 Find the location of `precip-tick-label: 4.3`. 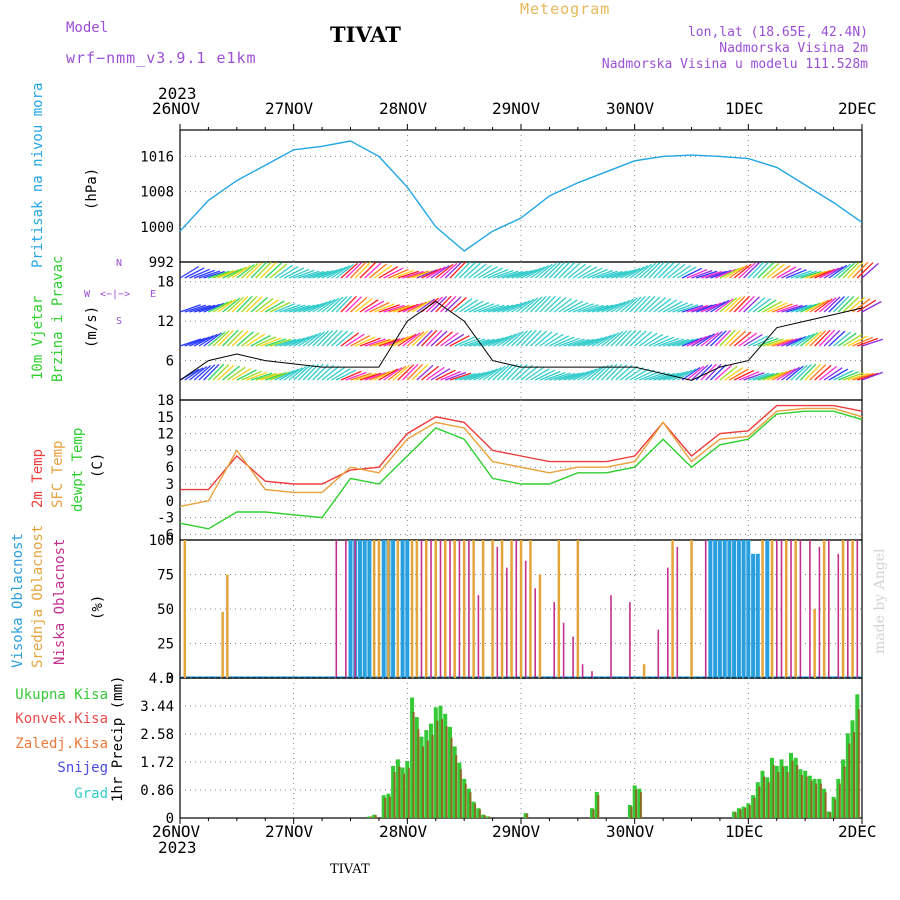

precip-tick-label: 4.3 is located at coordinates (161, 679).